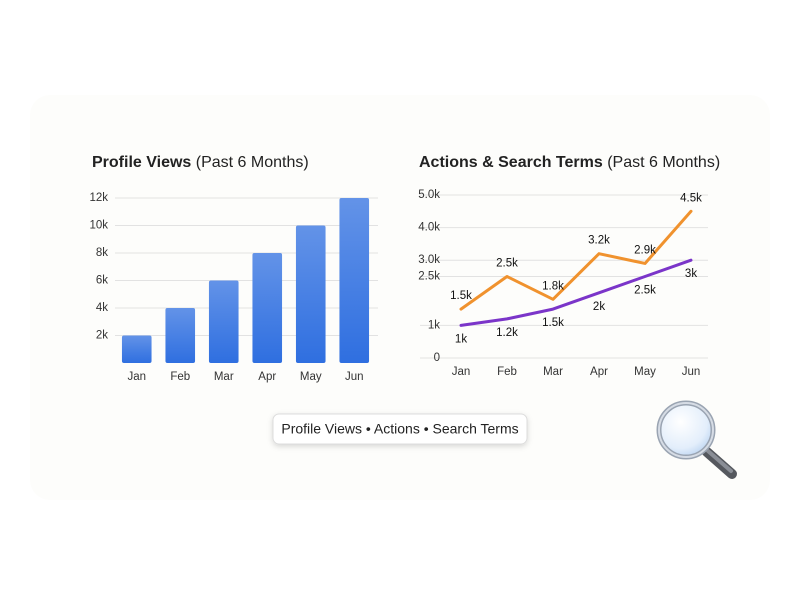 This screenshot has height=600, width=800. What do you see at coordinates (102, 308) in the screenshot?
I see `y-tick-label: 4k` at bounding box center [102, 308].